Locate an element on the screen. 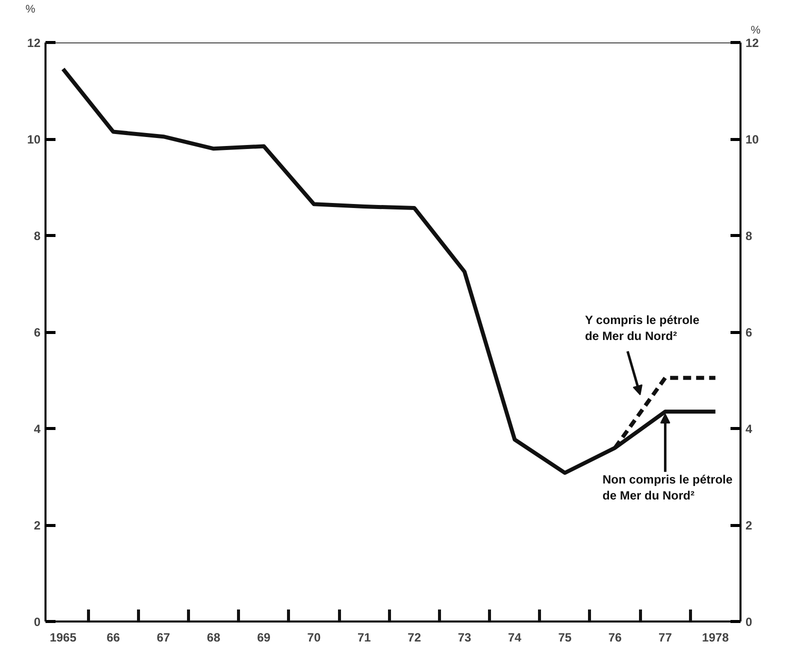  y2-tick-label: 6 is located at coordinates (749, 333).